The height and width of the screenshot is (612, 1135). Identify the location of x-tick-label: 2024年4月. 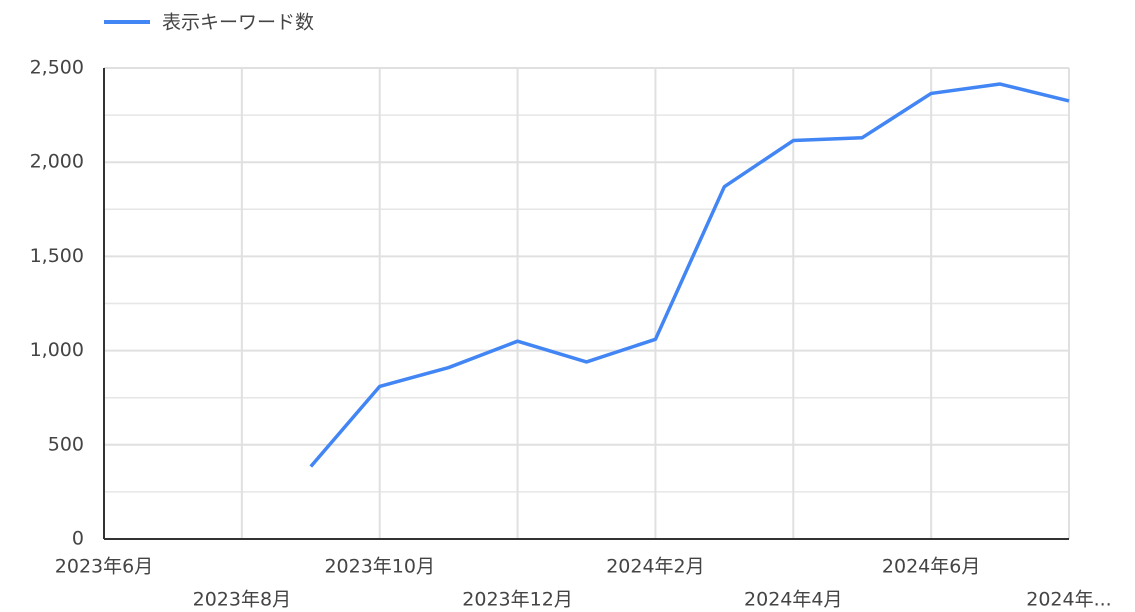
(793, 600).